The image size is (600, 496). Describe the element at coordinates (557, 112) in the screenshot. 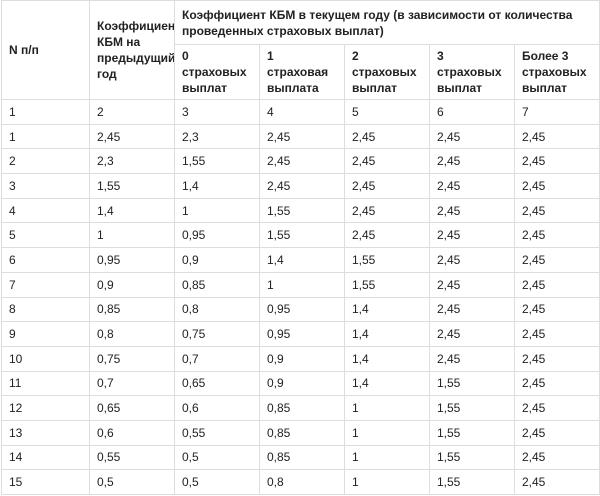

I see `column-number: 7` at that location.